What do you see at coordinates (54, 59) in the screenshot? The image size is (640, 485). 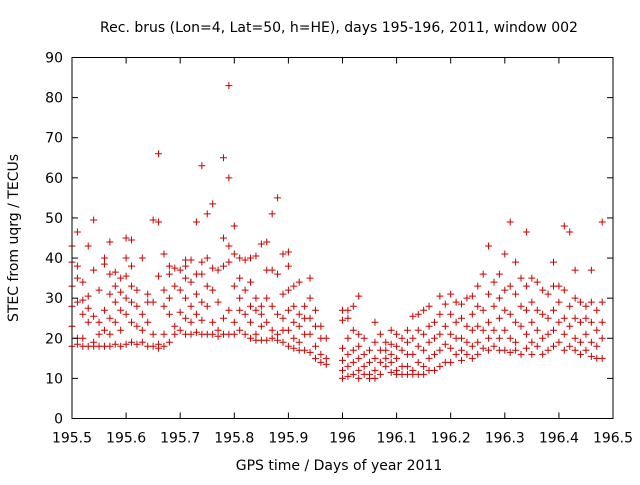 I see `y-tick-label: 90` at bounding box center [54, 59].